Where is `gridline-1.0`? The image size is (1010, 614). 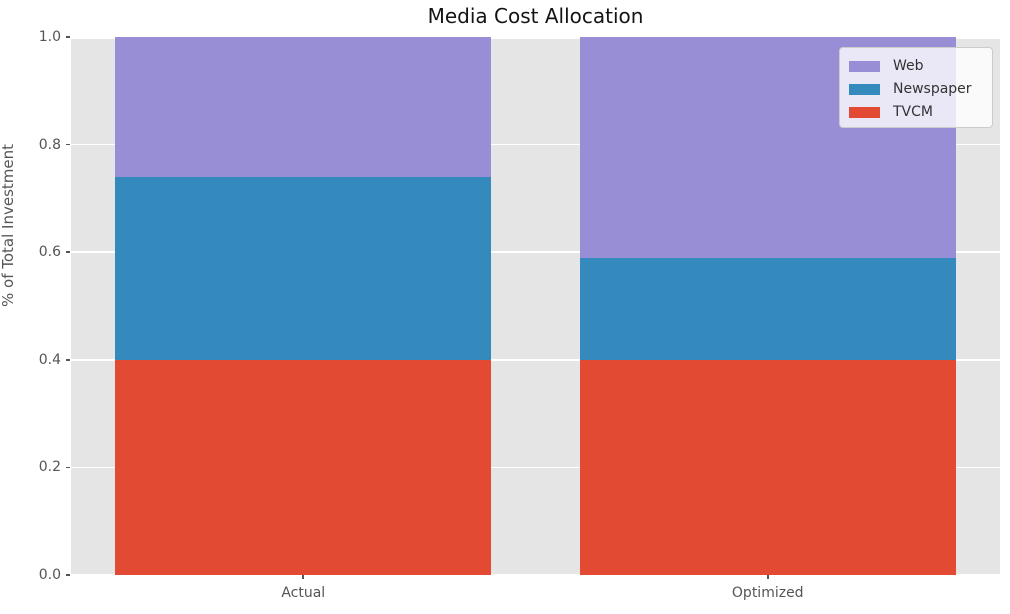
gridline-1.0 is located at coordinates (535, 38).